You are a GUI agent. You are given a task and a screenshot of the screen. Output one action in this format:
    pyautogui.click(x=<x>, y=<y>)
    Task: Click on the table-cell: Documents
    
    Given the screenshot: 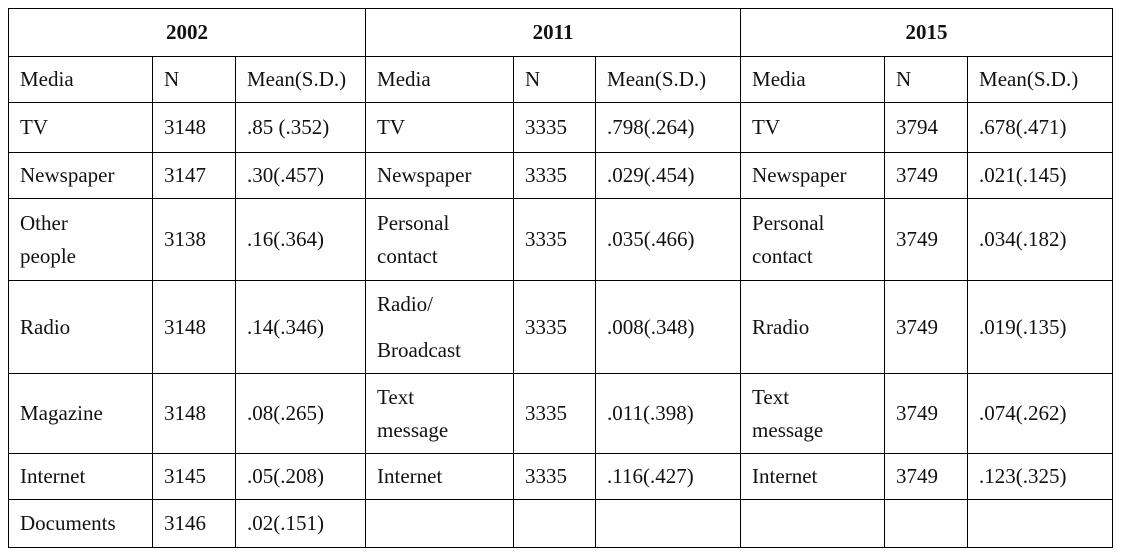 What is the action you would take?
    pyautogui.click(x=80, y=523)
    